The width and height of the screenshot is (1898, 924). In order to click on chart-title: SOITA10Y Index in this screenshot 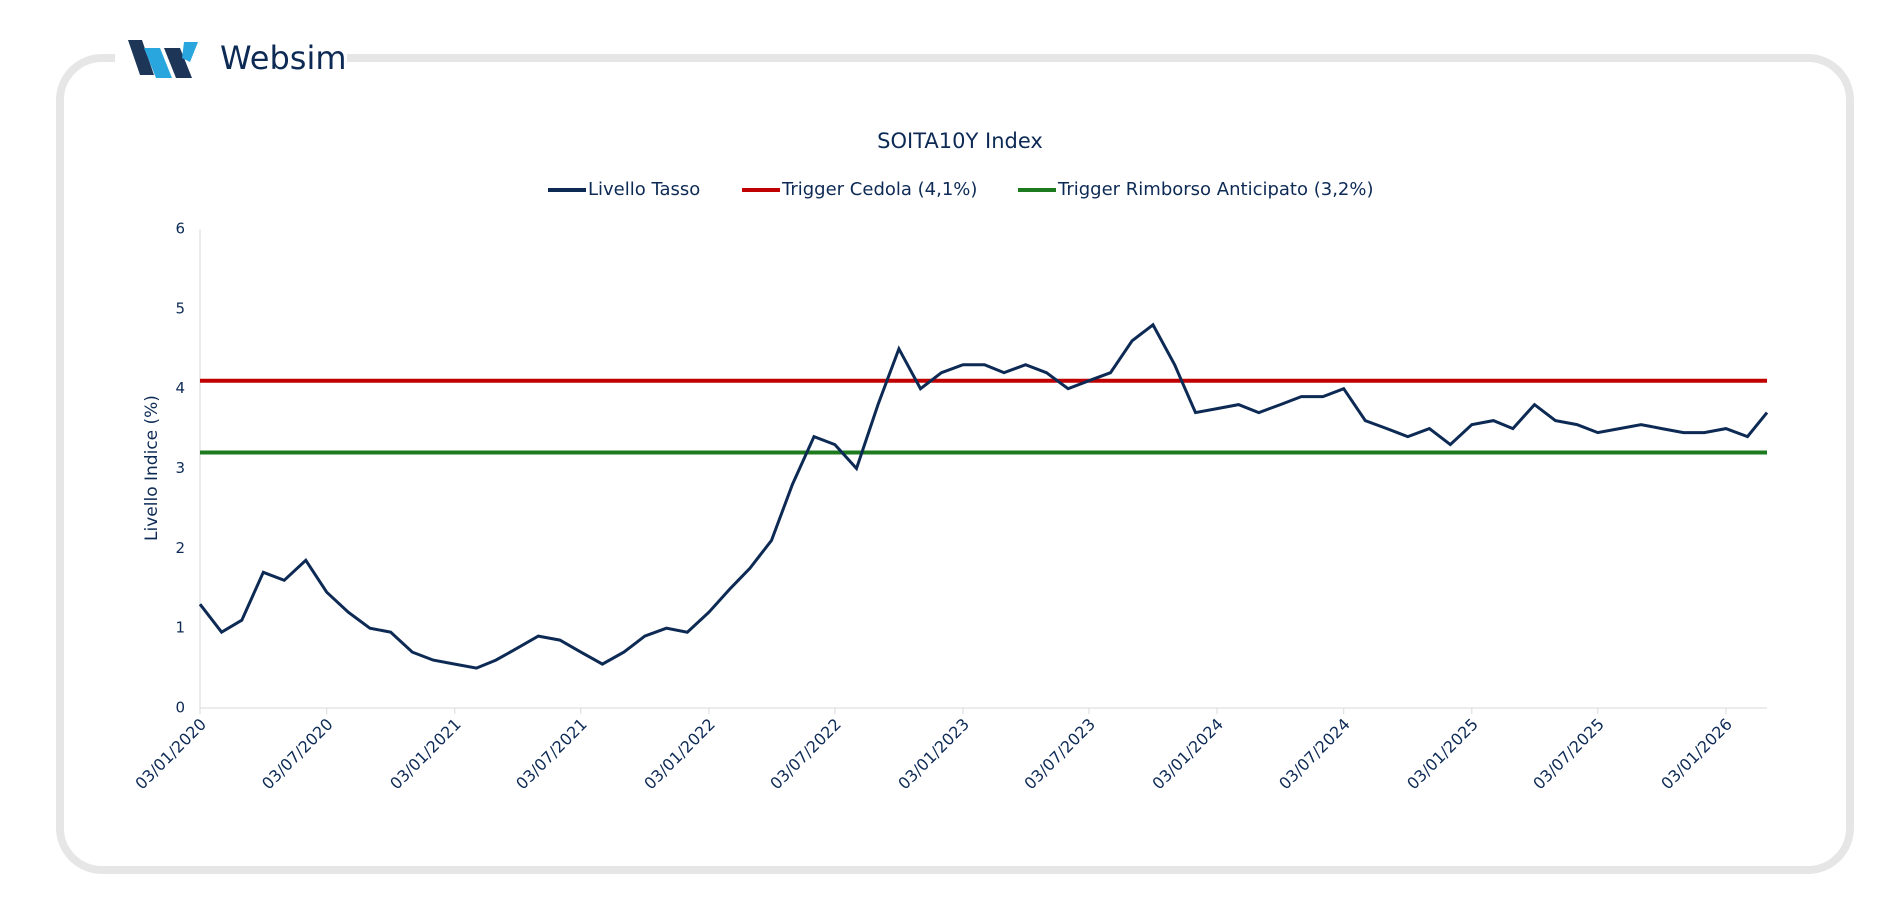, I will do `click(960, 141)`.